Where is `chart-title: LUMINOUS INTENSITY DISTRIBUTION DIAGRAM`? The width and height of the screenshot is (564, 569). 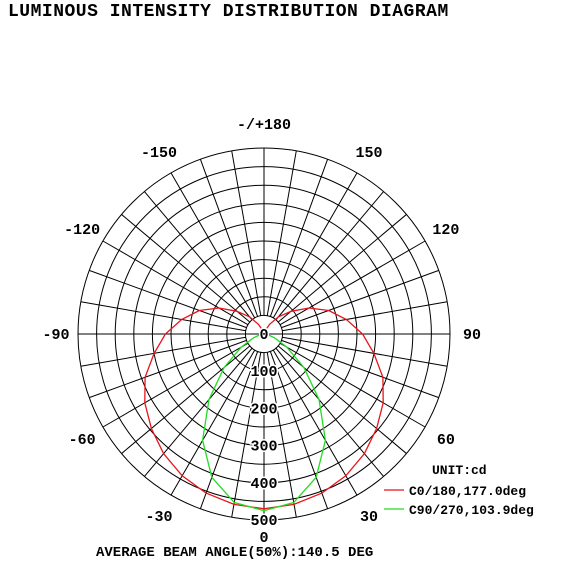
chart-title: LUMINOUS INTENSITY DISTRIBUTION DIAGRAM is located at coordinates (228, 12).